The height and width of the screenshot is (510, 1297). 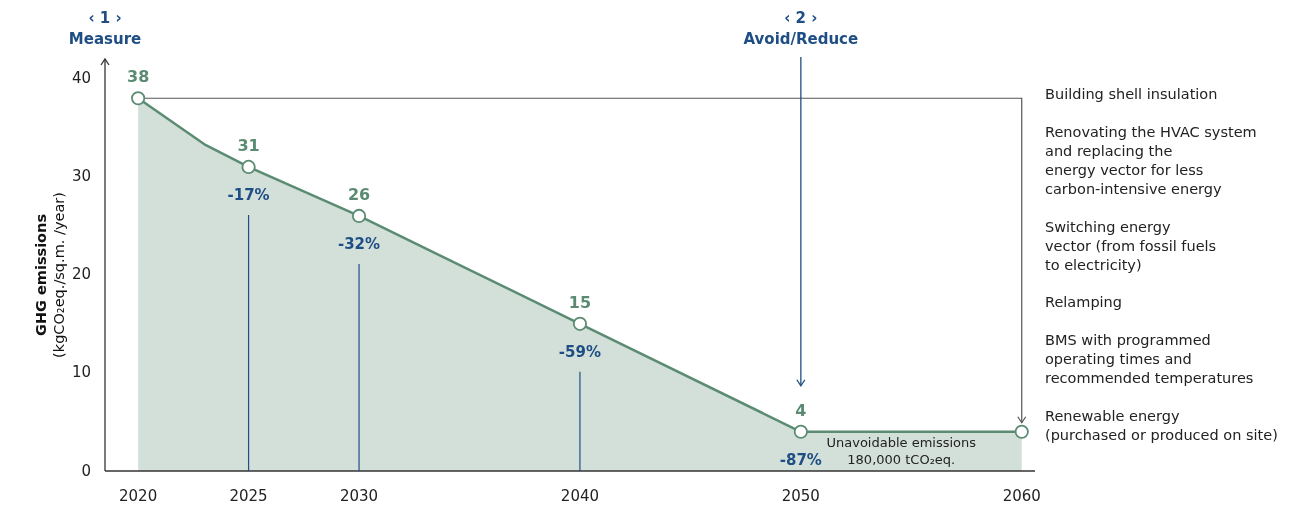 I want to click on x-tick-label: 2040, so click(x=580, y=495).